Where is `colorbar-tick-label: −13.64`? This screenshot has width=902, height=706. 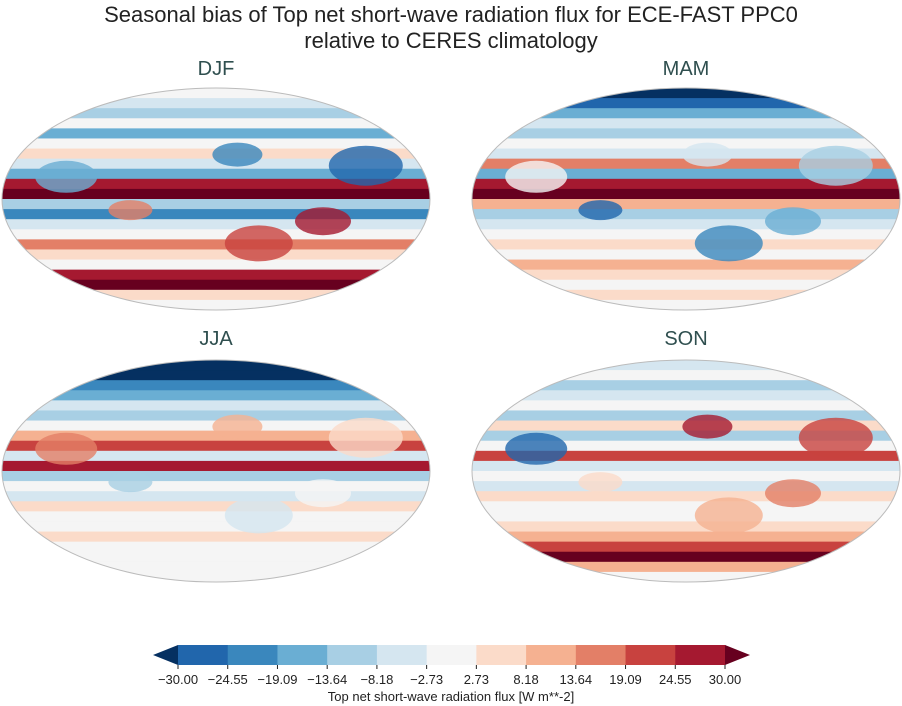
colorbar-tick-label: −13.64 is located at coordinates (327, 679).